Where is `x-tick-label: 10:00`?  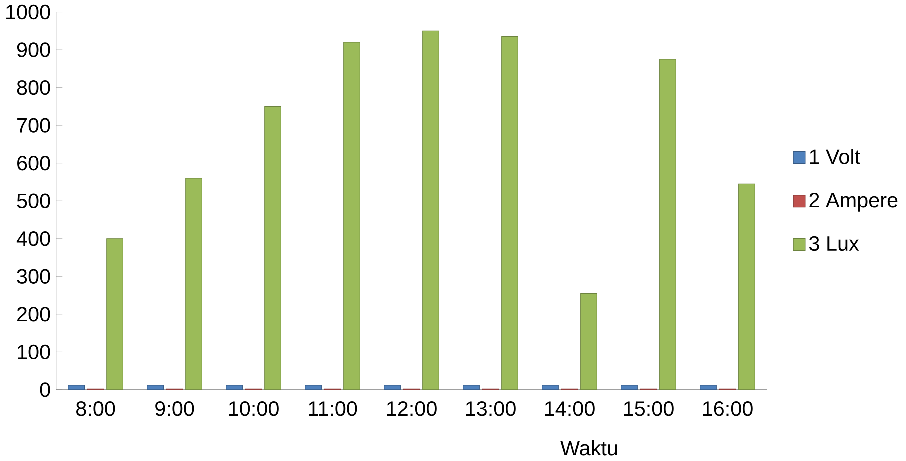 x-tick-label: 10:00 is located at coordinates (254, 409).